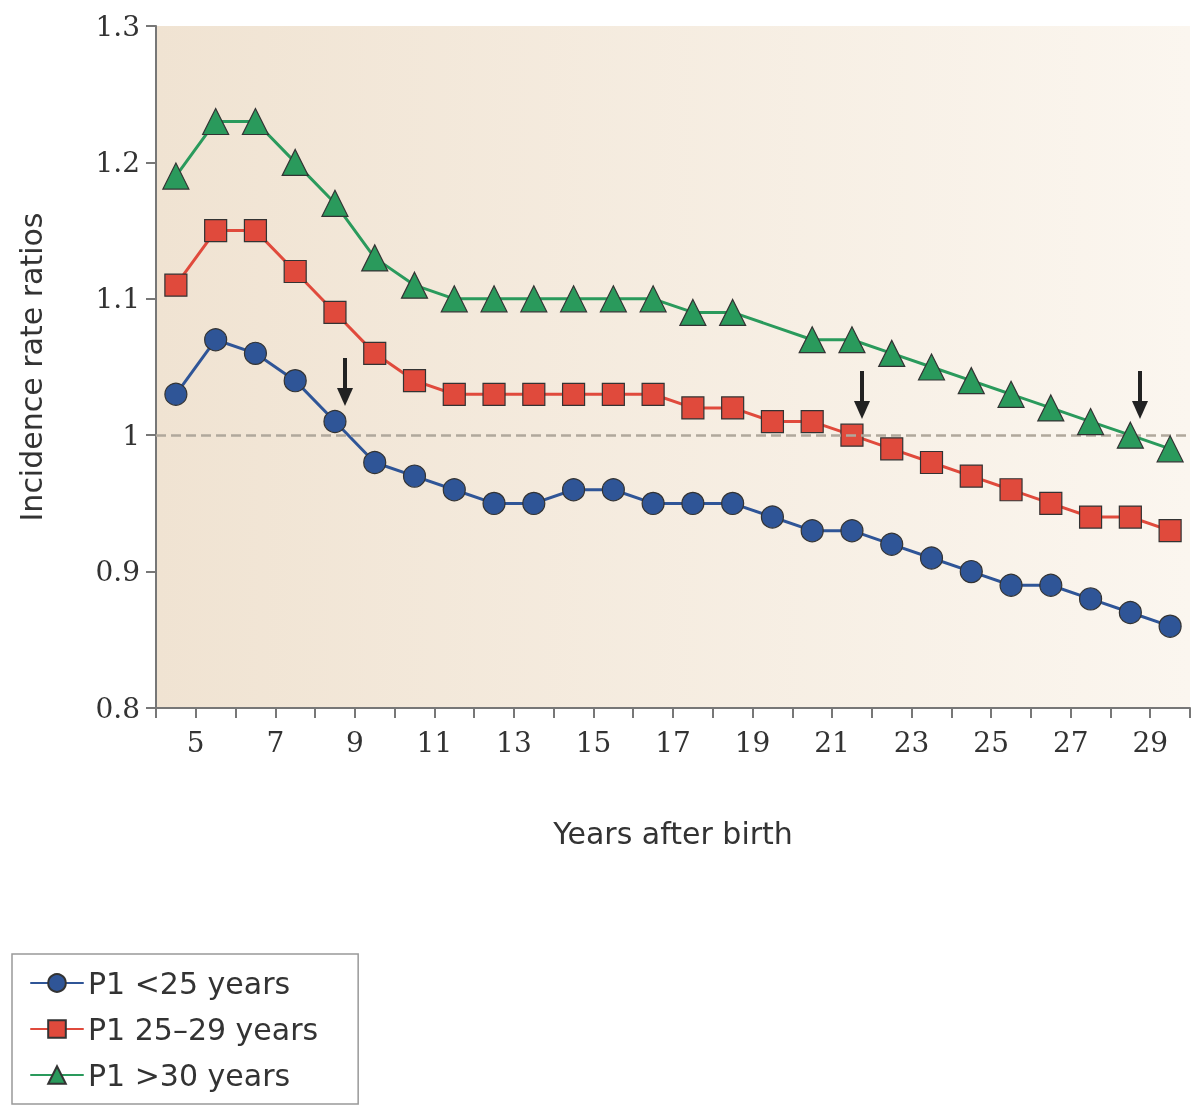 This screenshot has width=1200, height=1116. Describe the element at coordinates (991, 742) in the screenshot. I see `x-tick-label: 25` at that location.